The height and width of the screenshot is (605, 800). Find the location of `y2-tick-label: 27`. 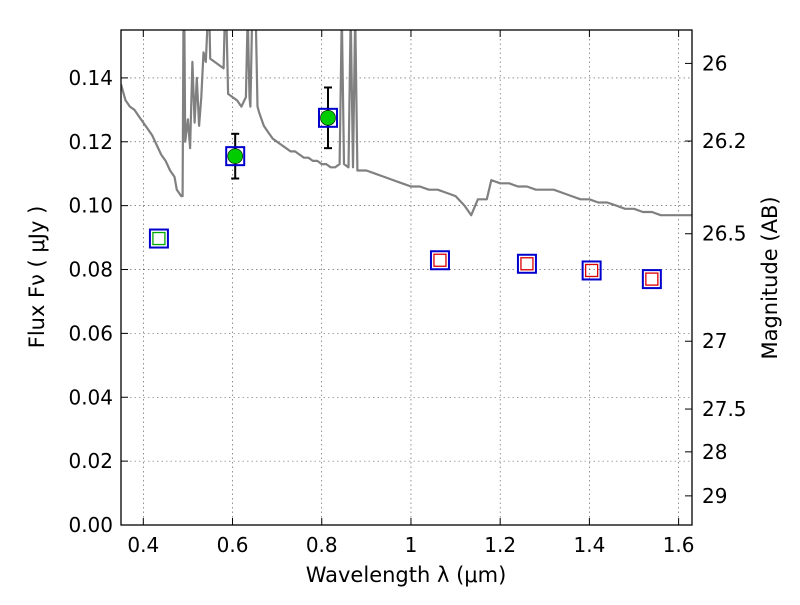

y2-tick-label: 27 is located at coordinates (714, 341).